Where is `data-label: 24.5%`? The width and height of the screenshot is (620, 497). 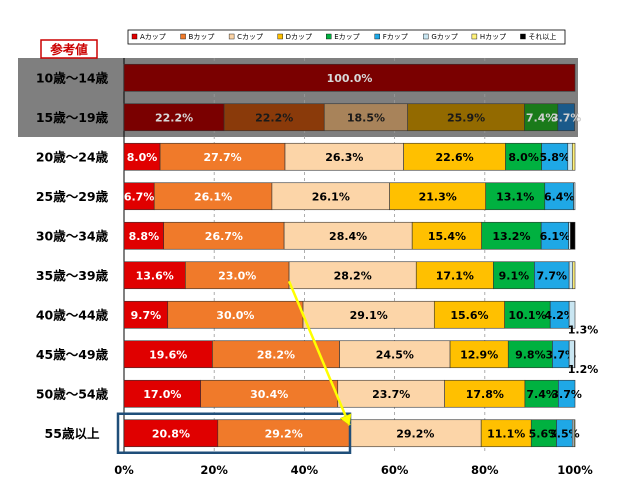
data-label: 24.5% is located at coordinates (395, 354).